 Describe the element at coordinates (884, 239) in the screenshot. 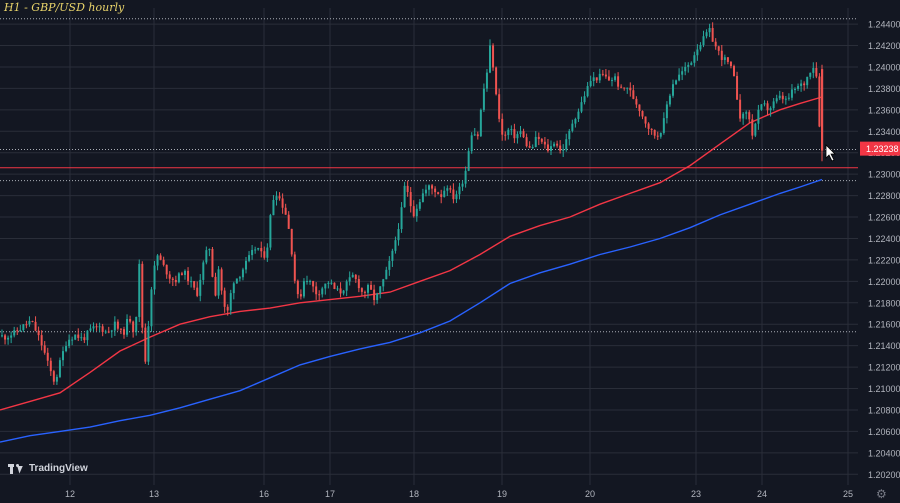

I see `y-tick-label: 1.22400` at that location.